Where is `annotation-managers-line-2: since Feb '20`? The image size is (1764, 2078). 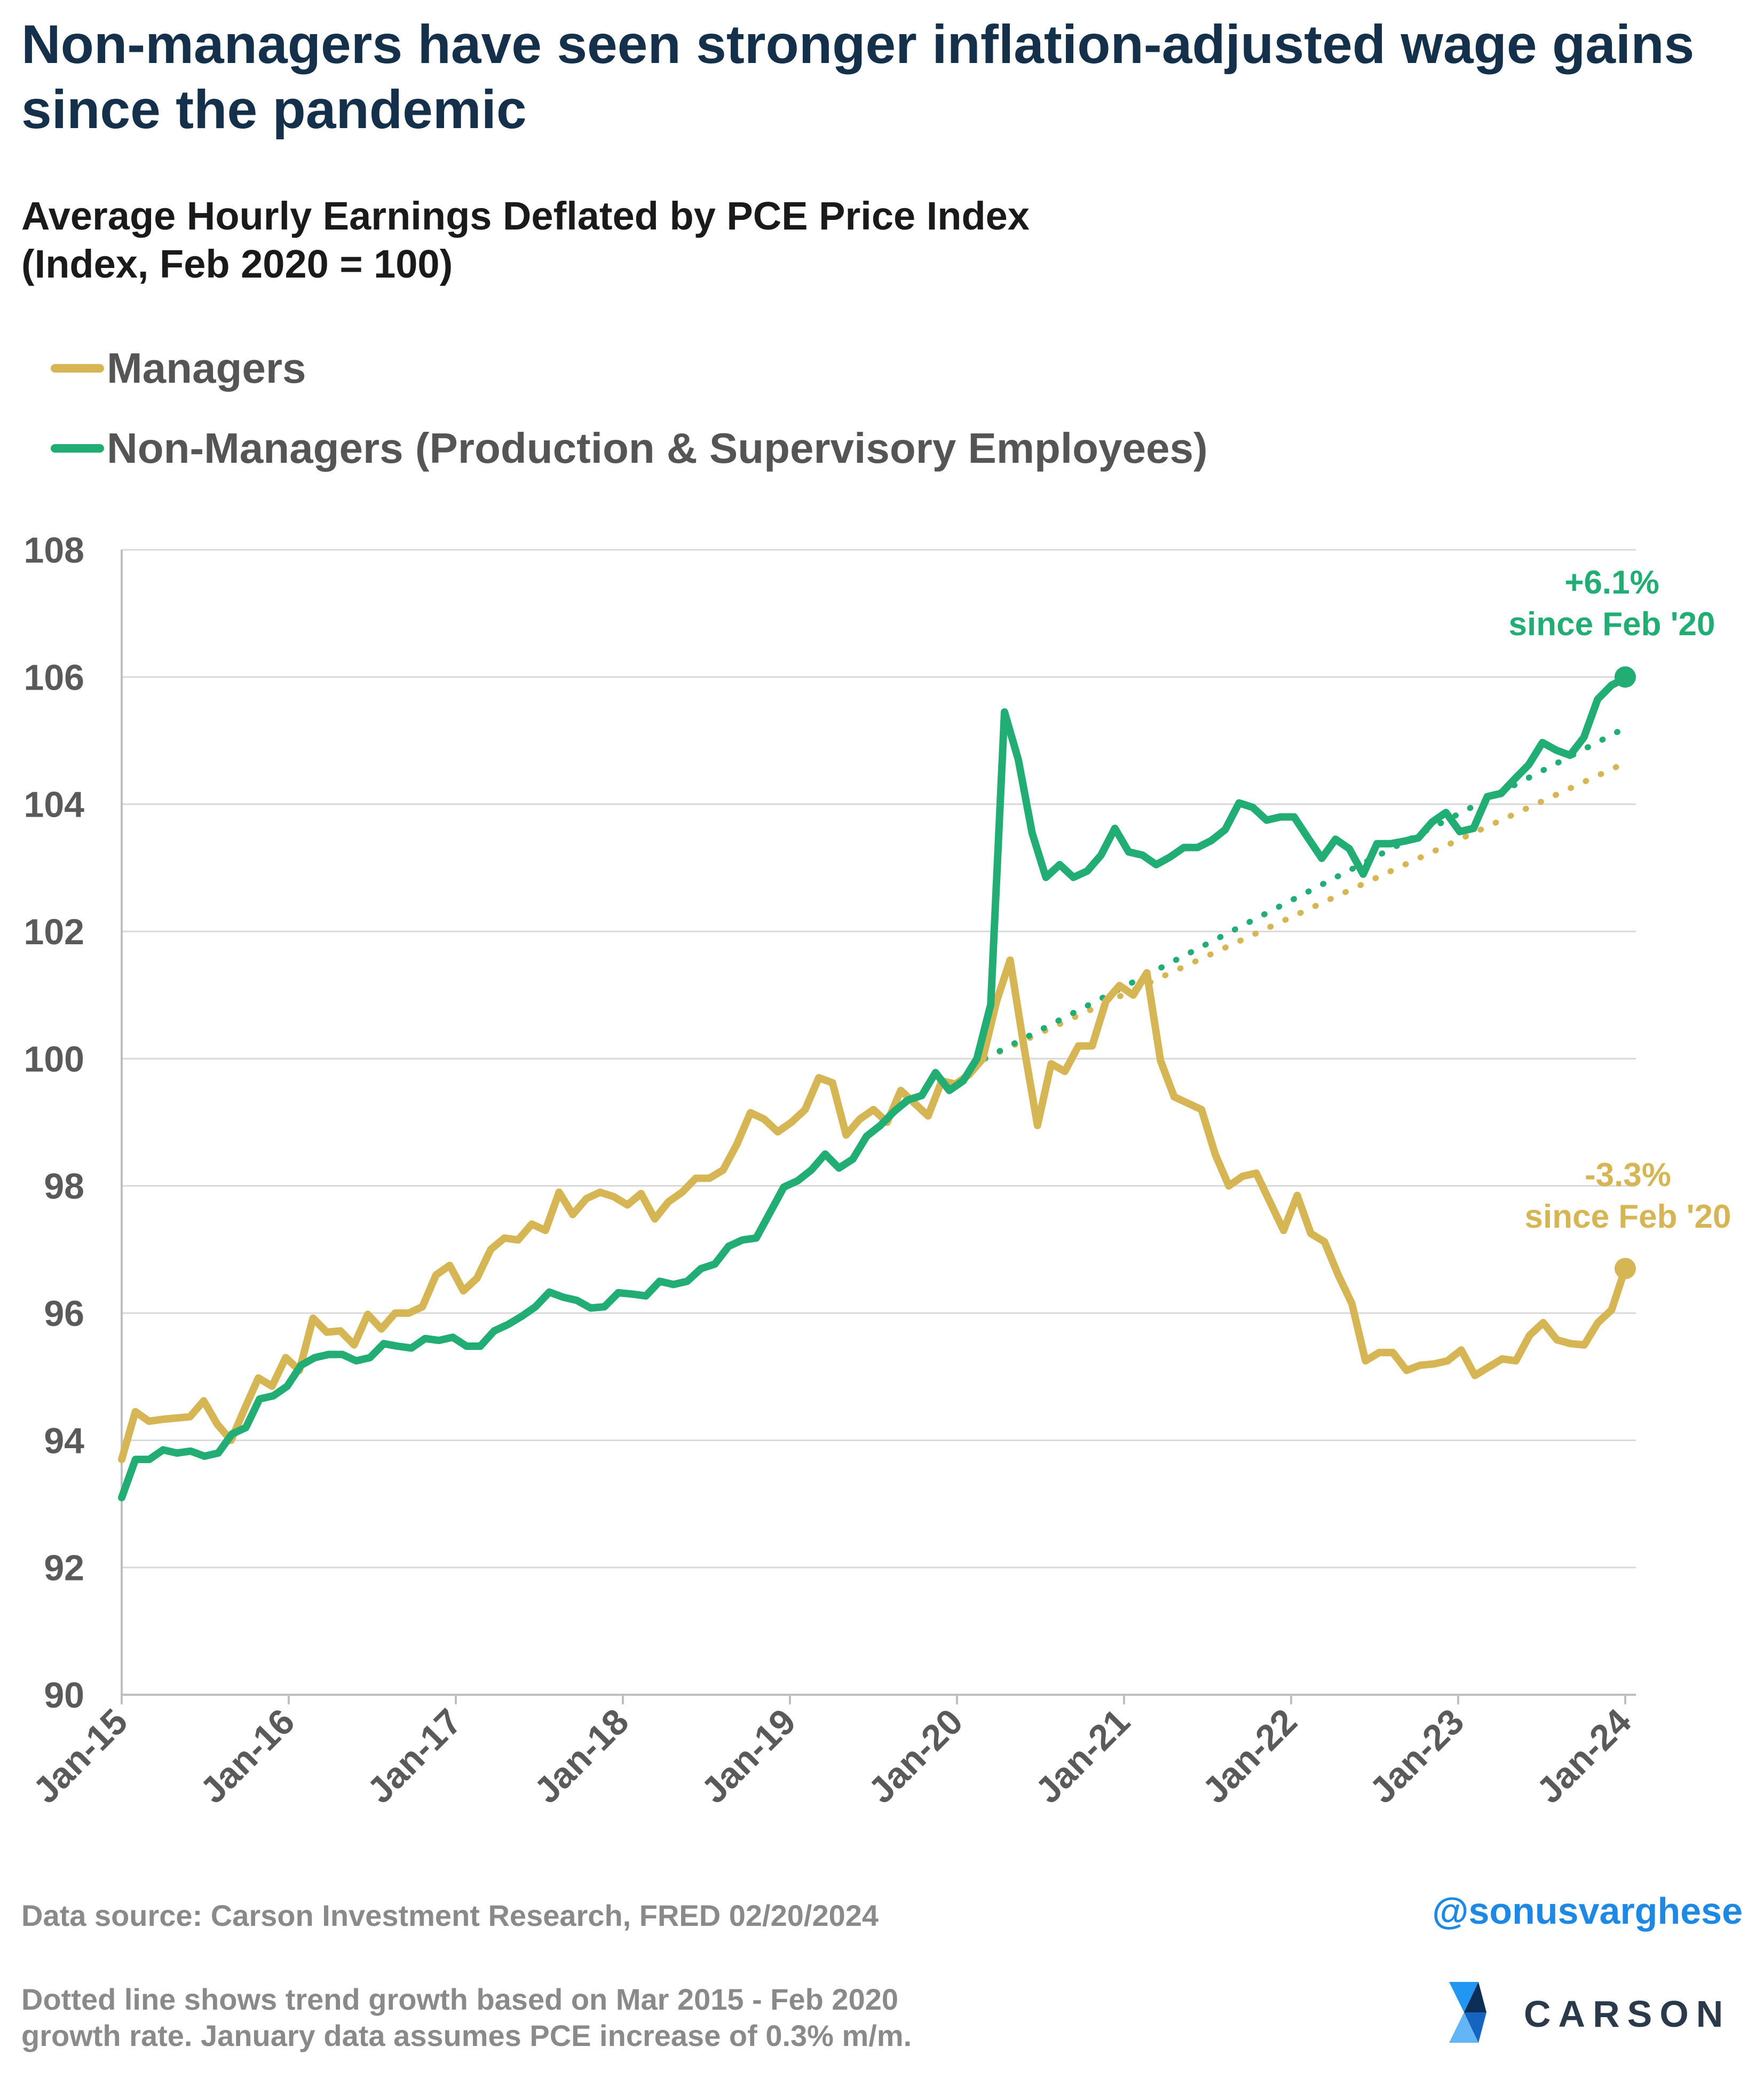 annotation-managers-line-2: since Feb '20 is located at coordinates (1628, 1216).